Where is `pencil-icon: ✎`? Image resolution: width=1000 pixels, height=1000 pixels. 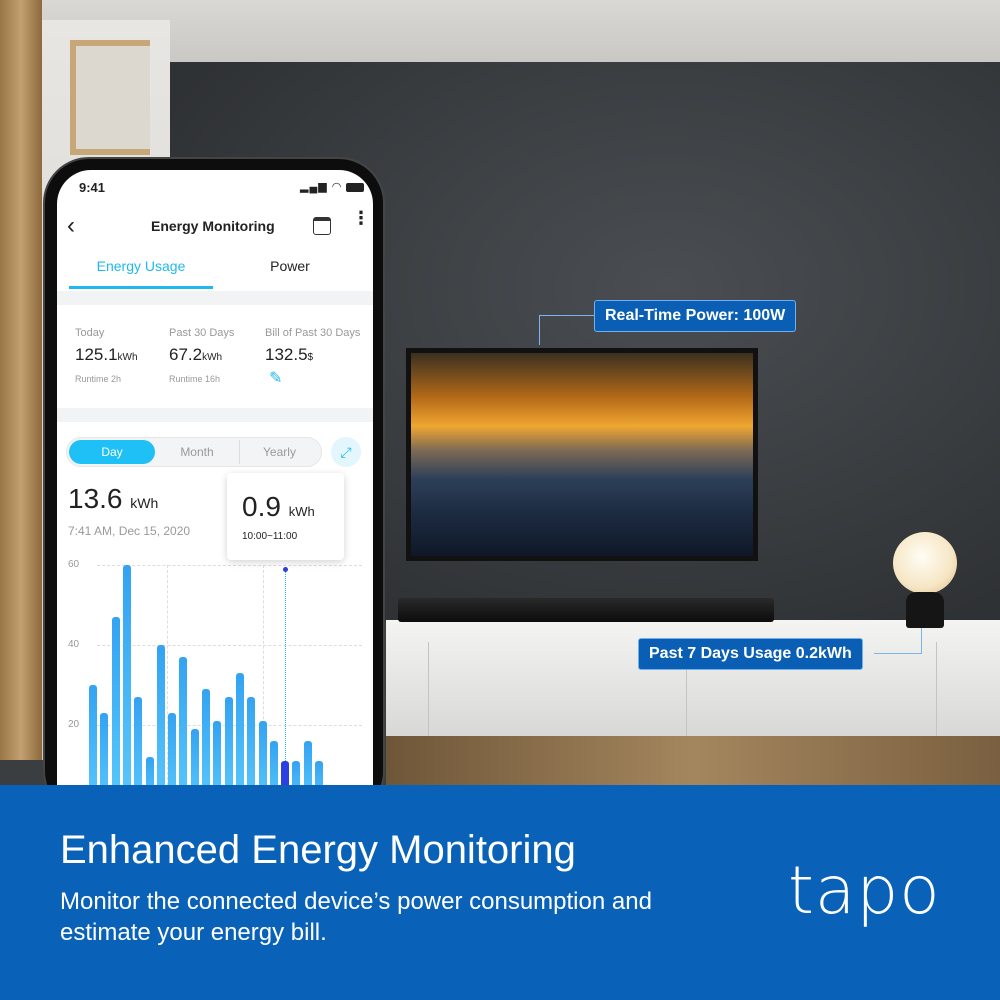
pencil-icon: ✎ is located at coordinates (276, 378).